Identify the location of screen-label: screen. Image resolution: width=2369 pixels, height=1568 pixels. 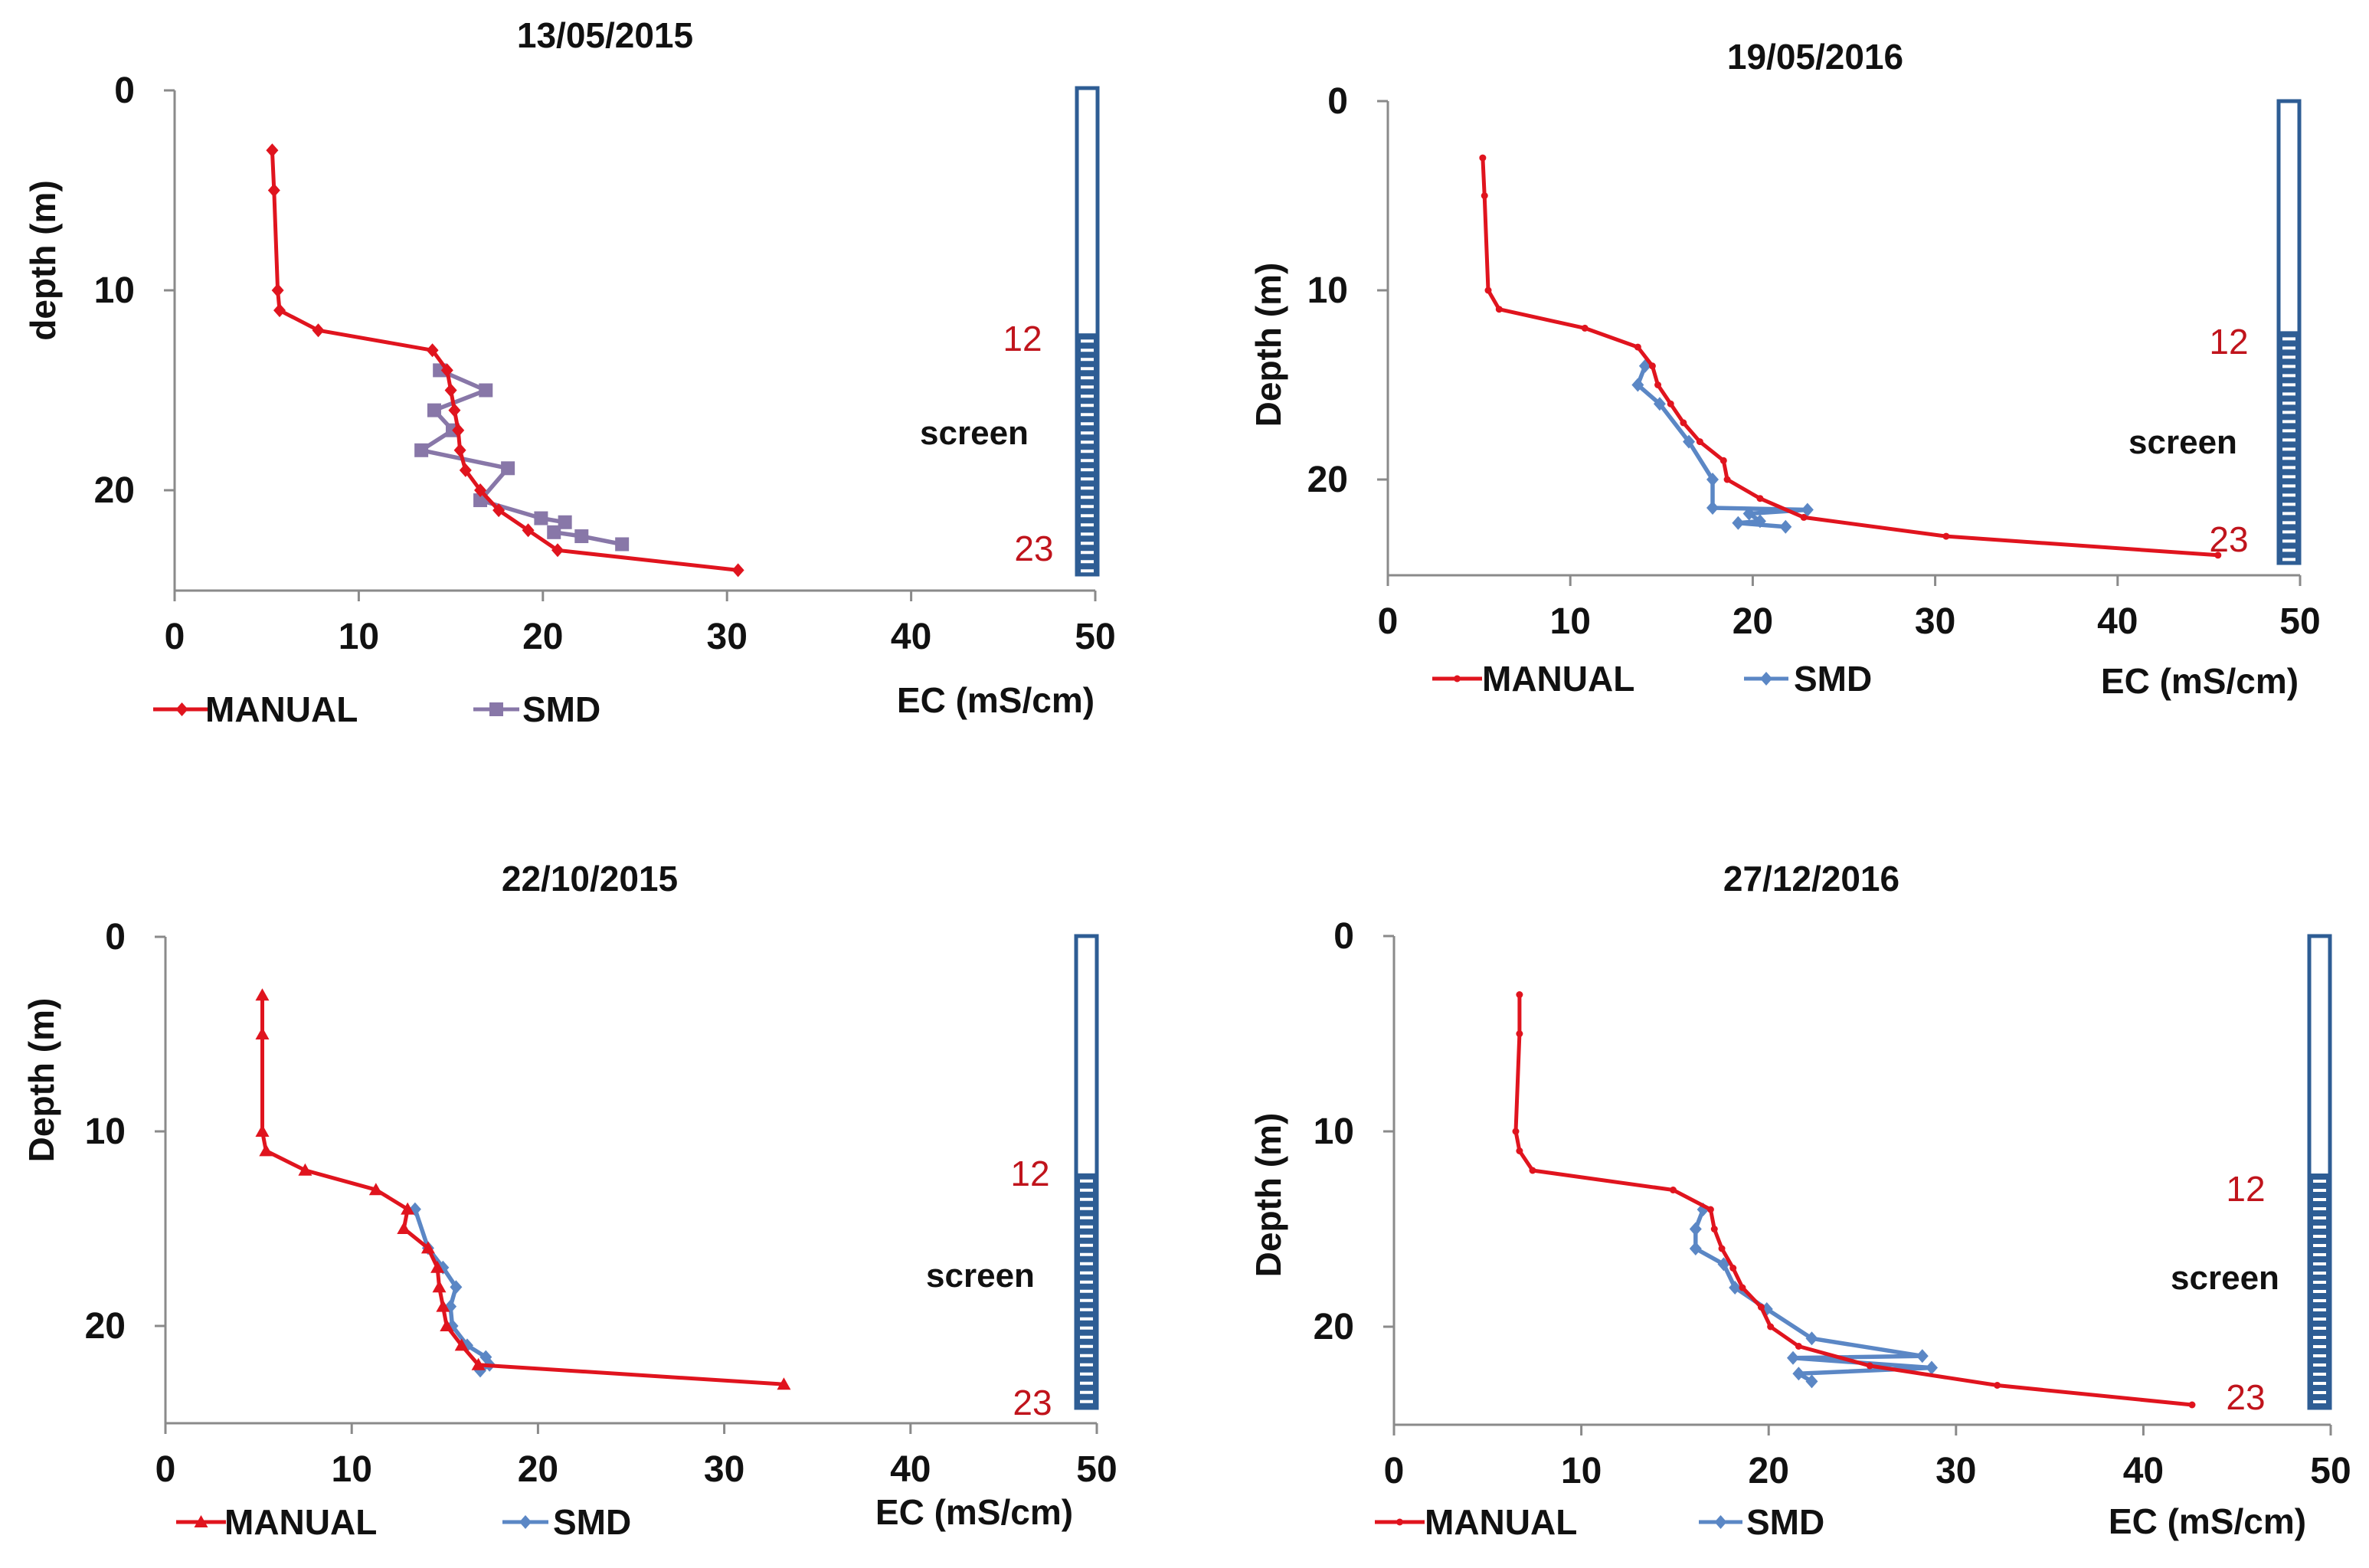
(2183, 443).